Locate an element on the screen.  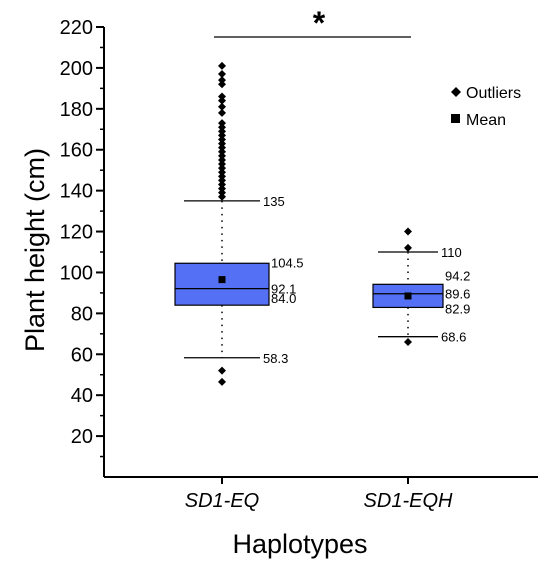
q1-label: 82.9 is located at coordinates (457, 308).